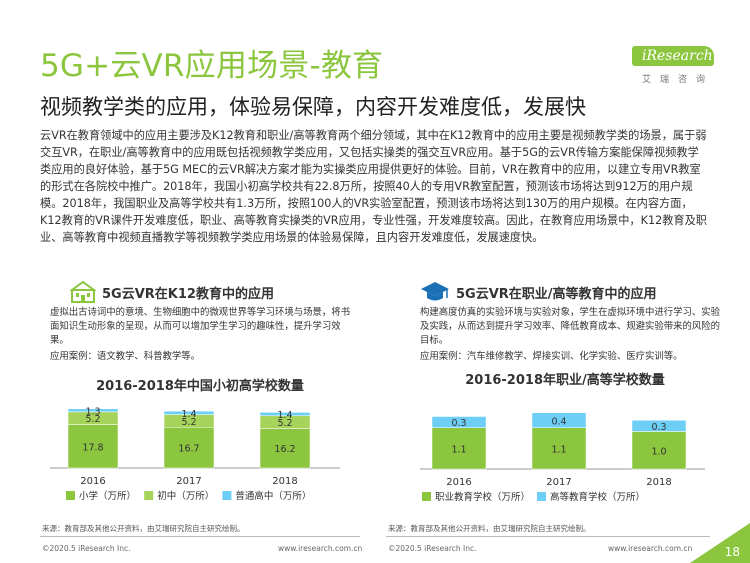  What do you see at coordinates (212, 66) in the screenshot?
I see `page-title: 5G+云VR应用场景-教育` at bounding box center [212, 66].